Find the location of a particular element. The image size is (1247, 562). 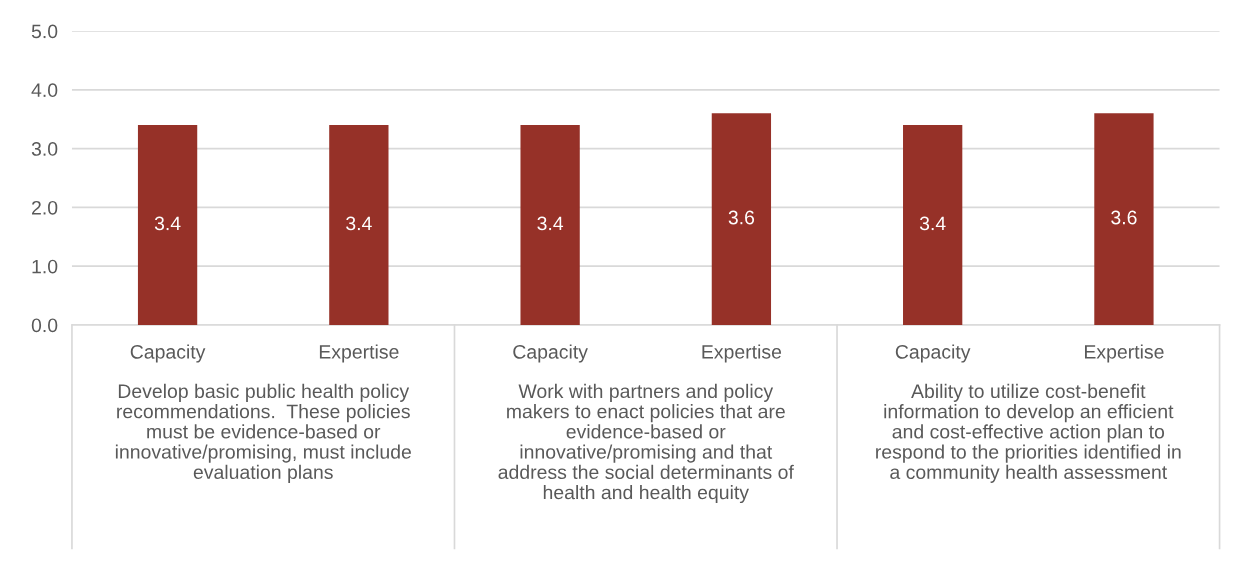

y-tick-label: 0.0 is located at coordinates (44, 325).